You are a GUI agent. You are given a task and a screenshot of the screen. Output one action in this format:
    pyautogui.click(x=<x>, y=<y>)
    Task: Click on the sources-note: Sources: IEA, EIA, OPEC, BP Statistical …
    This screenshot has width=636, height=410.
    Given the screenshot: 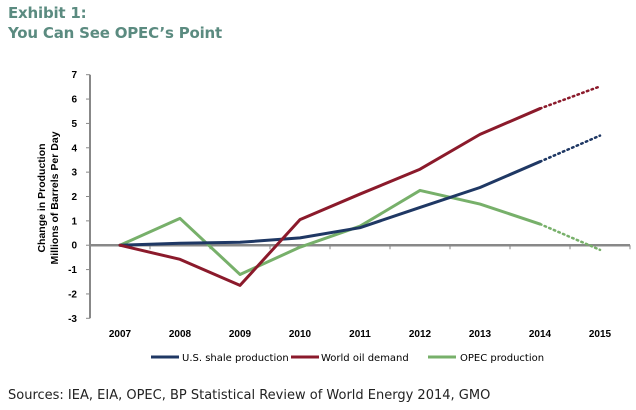 What is the action you would take?
    pyautogui.click(x=249, y=395)
    